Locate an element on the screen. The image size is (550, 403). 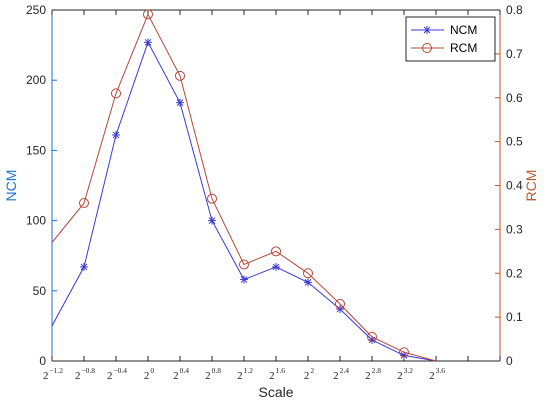
right-tick-label: 0.7 is located at coordinates (514, 54).